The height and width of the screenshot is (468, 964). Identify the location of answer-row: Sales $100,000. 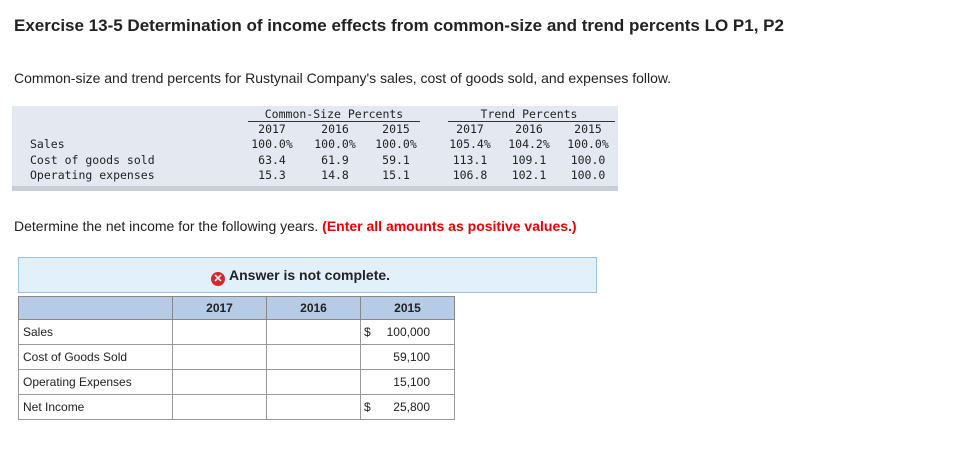
(236, 332).